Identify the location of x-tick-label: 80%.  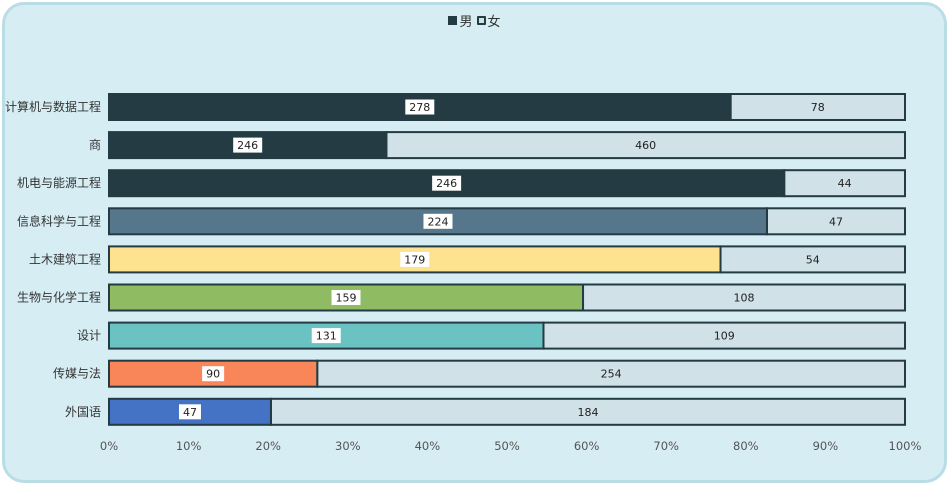
(746, 446).